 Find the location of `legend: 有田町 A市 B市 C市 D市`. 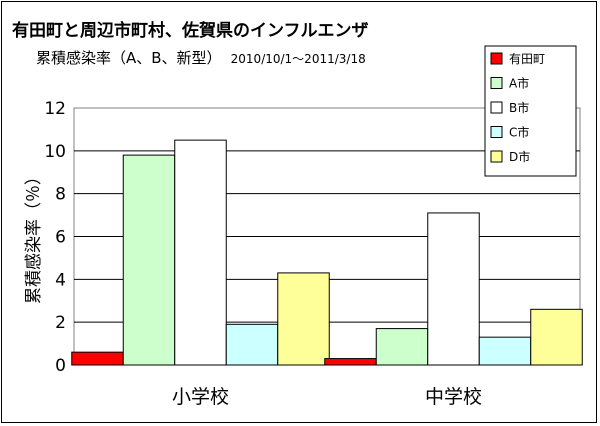

legend: 有田町 A市 B市 C市 D市 is located at coordinates (530, 111).